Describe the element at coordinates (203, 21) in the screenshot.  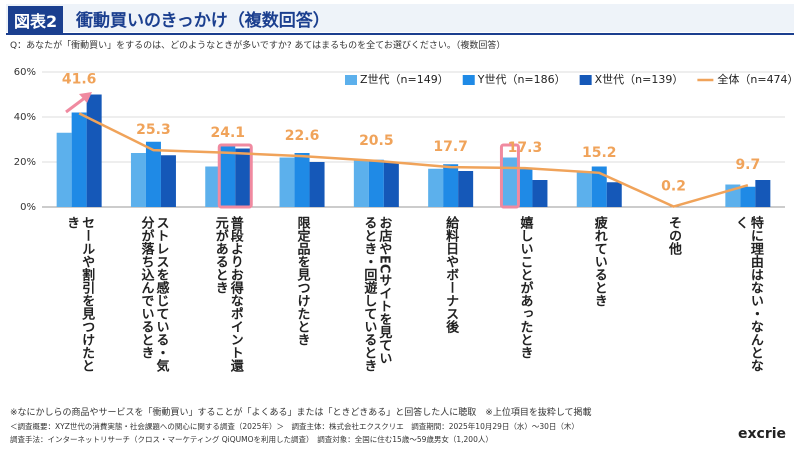
I see `title: 衝動買いのきっかけ（複数回答）` at that location.